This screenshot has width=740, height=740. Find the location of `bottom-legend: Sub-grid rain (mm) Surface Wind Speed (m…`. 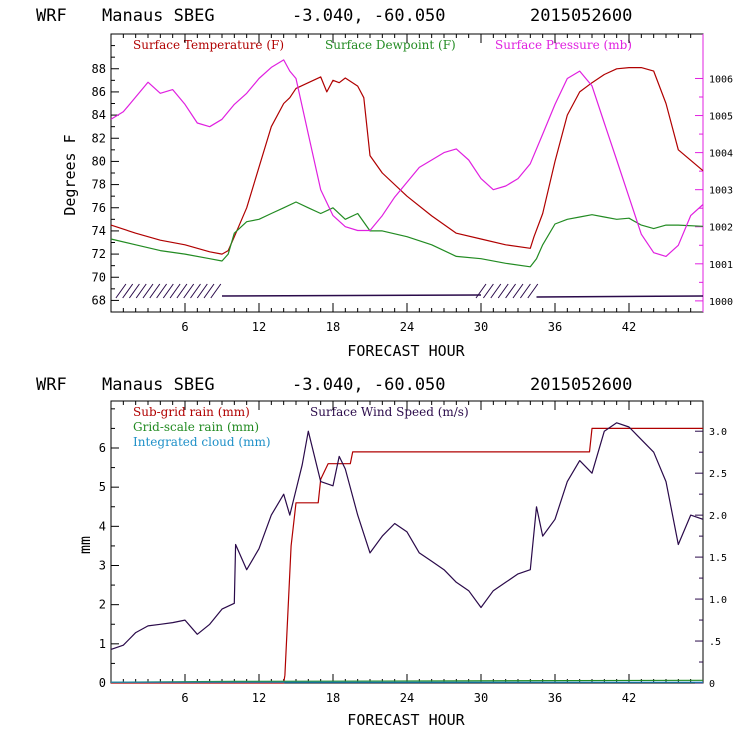

bottom-legend: Sub-grid rain (mm) Surface Wind Speed (m… is located at coordinates (301, 427).